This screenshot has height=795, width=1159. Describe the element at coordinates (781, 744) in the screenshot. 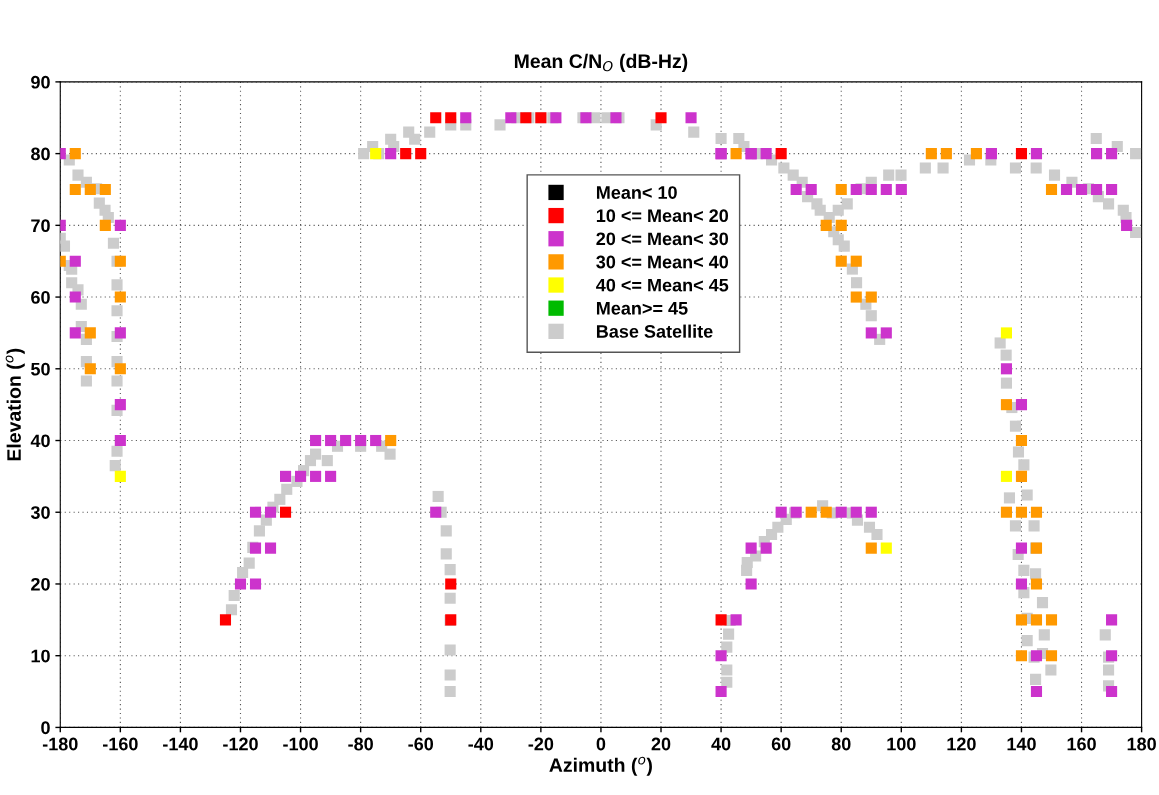

I see `x-tick-label: 60` at that location.